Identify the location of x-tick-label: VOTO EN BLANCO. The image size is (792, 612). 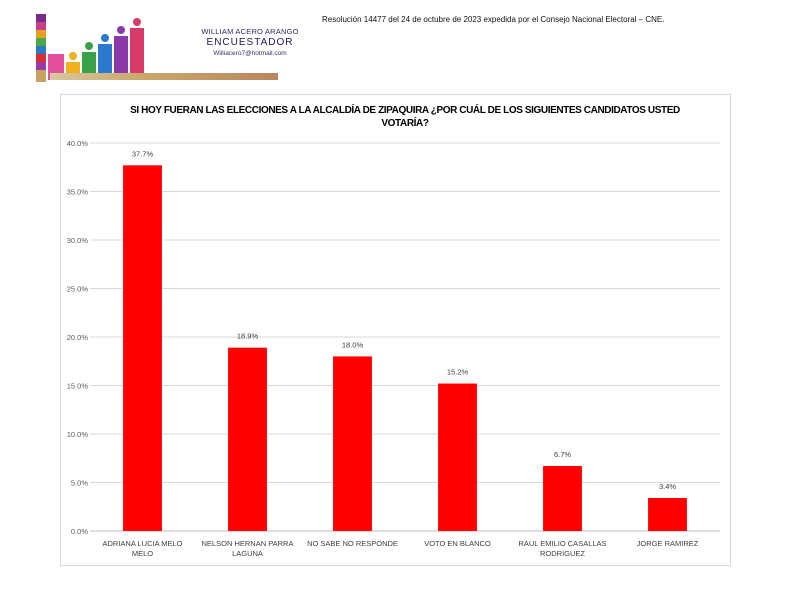
(457, 543).